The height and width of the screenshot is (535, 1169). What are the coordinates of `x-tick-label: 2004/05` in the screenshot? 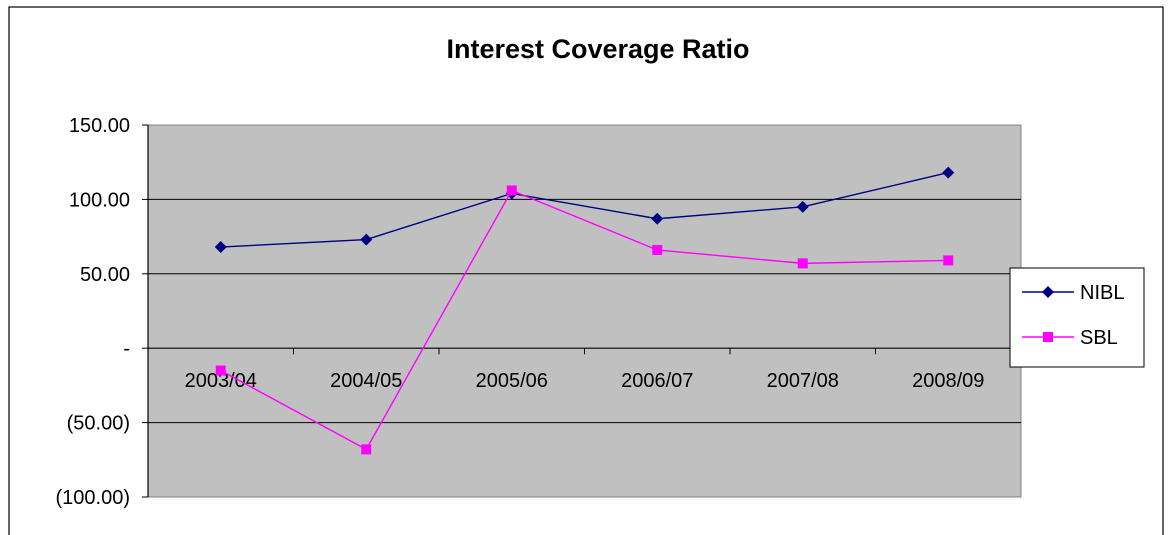 It's located at (366, 381).